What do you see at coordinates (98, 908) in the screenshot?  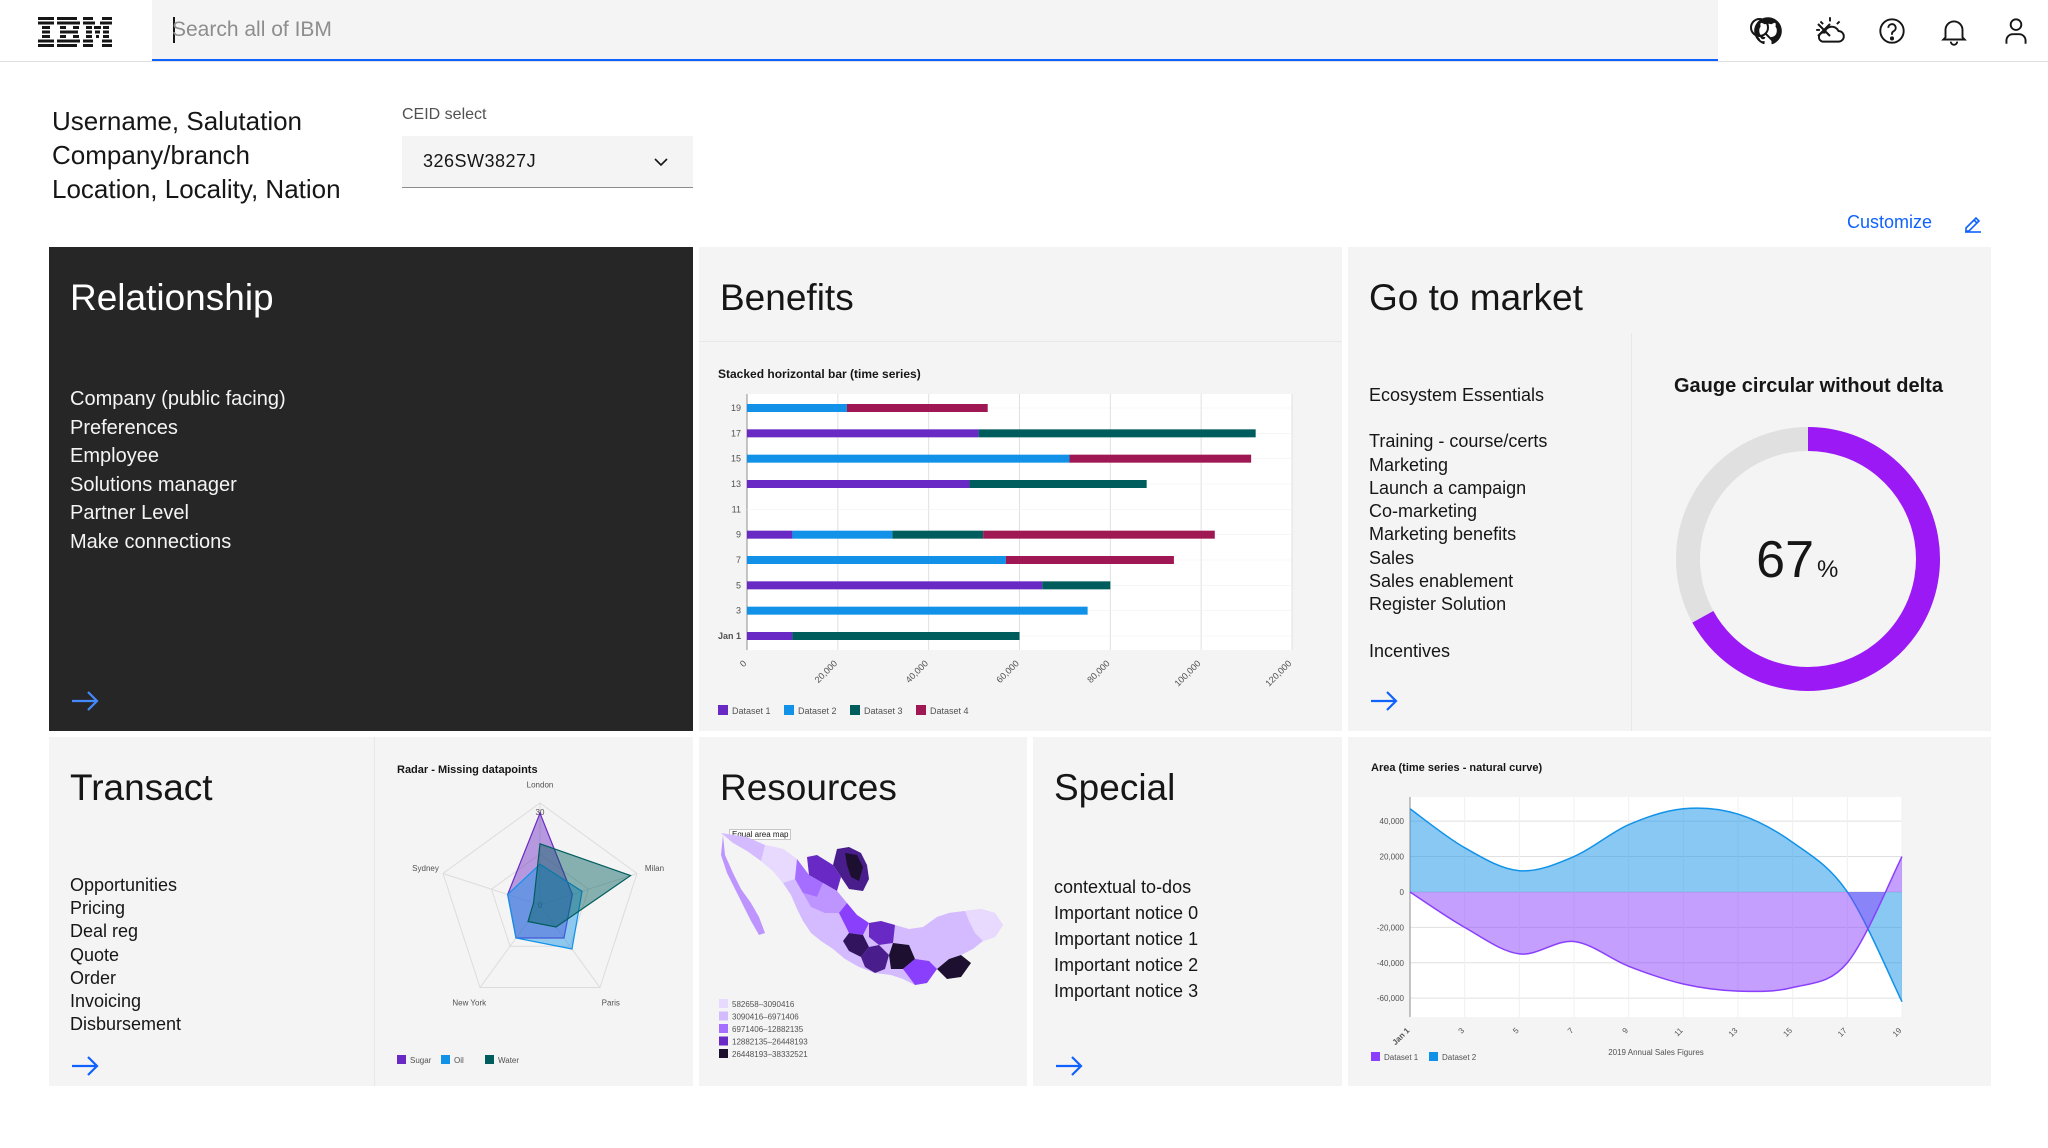 I see `transact-link-pricing: Pricing` at bounding box center [98, 908].